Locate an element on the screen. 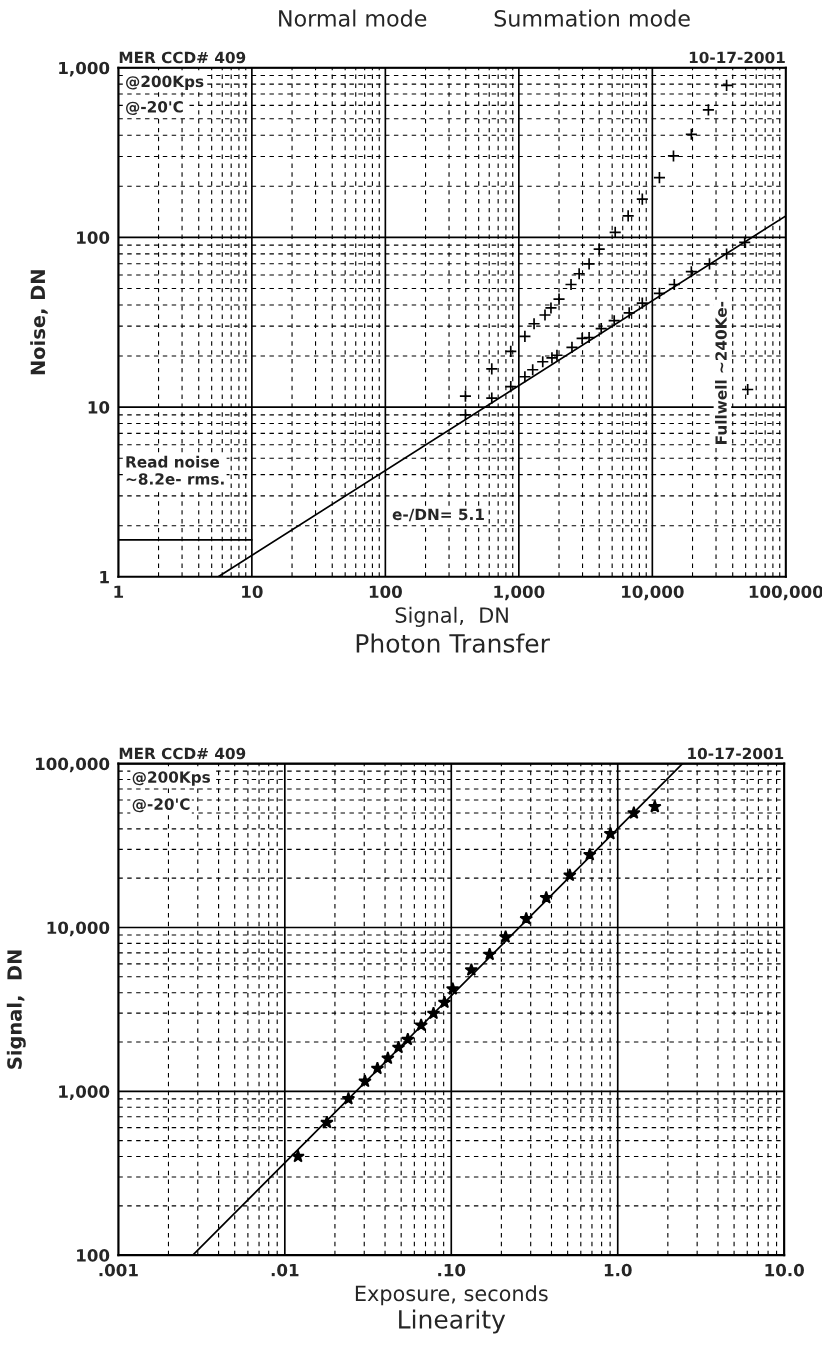 The image size is (822, 1354). annotation: Fullwell ~240Ke- is located at coordinates (721, 372).